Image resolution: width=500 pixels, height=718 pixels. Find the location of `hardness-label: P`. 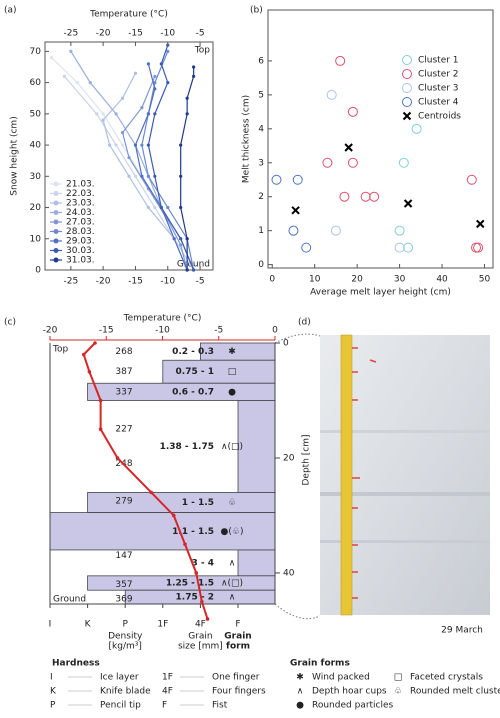

hardness-label: P is located at coordinates (125, 625).